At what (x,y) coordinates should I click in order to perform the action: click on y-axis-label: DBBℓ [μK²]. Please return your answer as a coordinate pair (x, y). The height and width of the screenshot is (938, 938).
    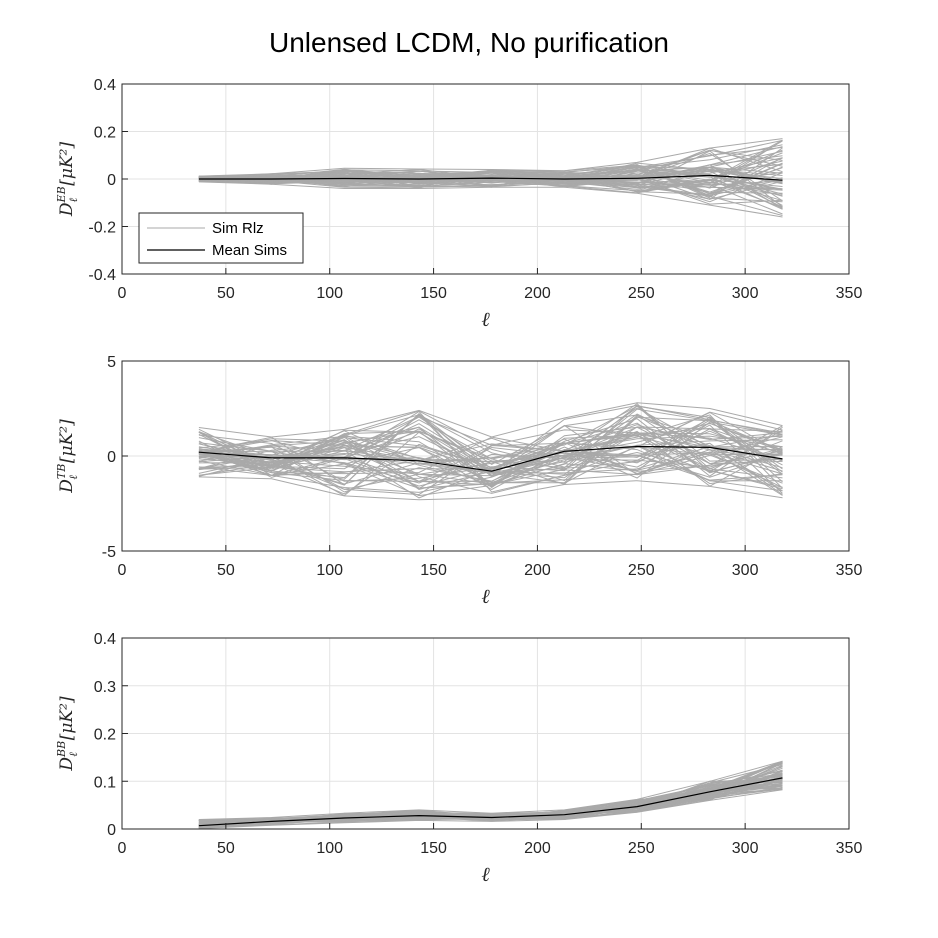
    Looking at the image, I should click on (67, 734).